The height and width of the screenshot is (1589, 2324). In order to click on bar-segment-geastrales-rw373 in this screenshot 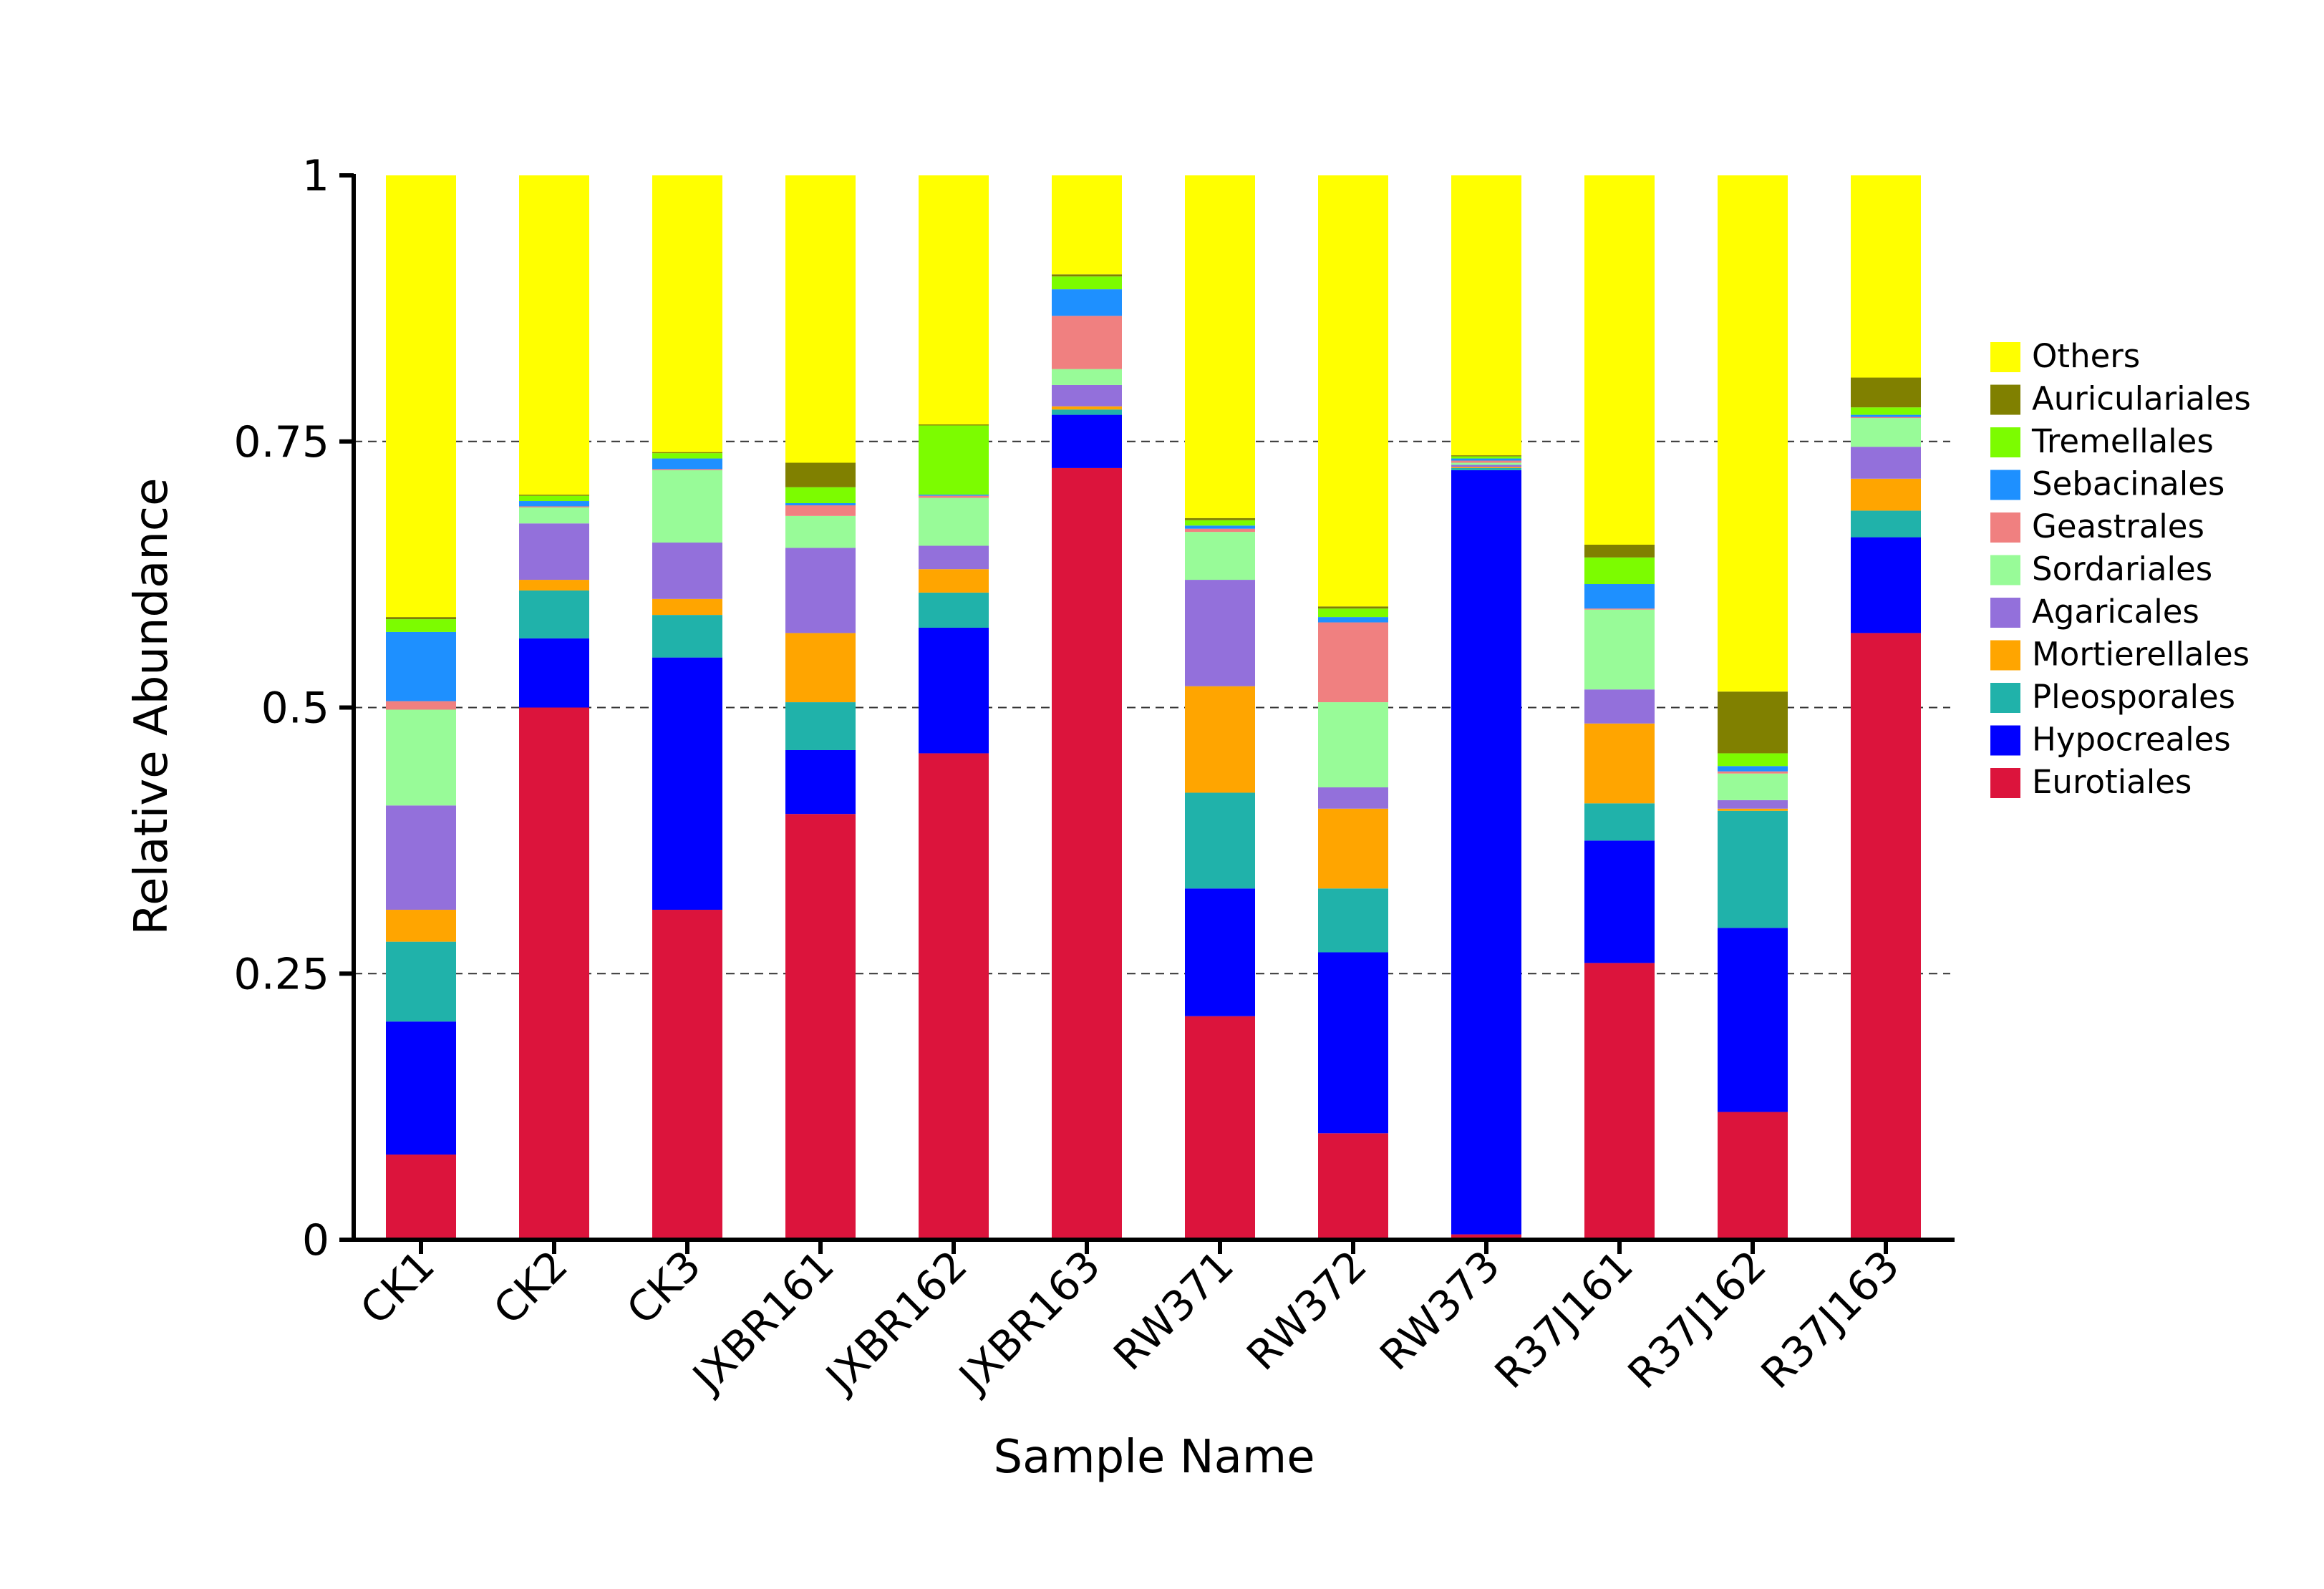, I will do `click(1486, 461)`.